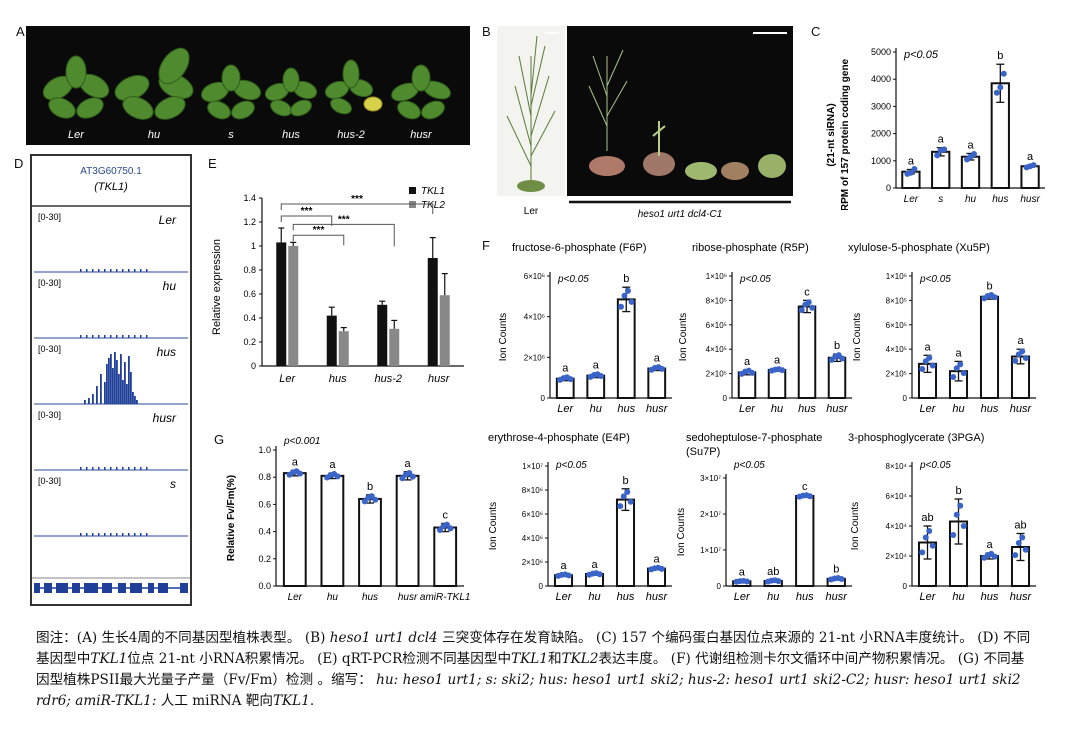 Image resolution: width=1067 pixels, height=731 pixels. What do you see at coordinates (579, 248) in the screenshot?
I see `chart-title: fructose-6-phosphate (F6P)` at bounding box center [579, 248].